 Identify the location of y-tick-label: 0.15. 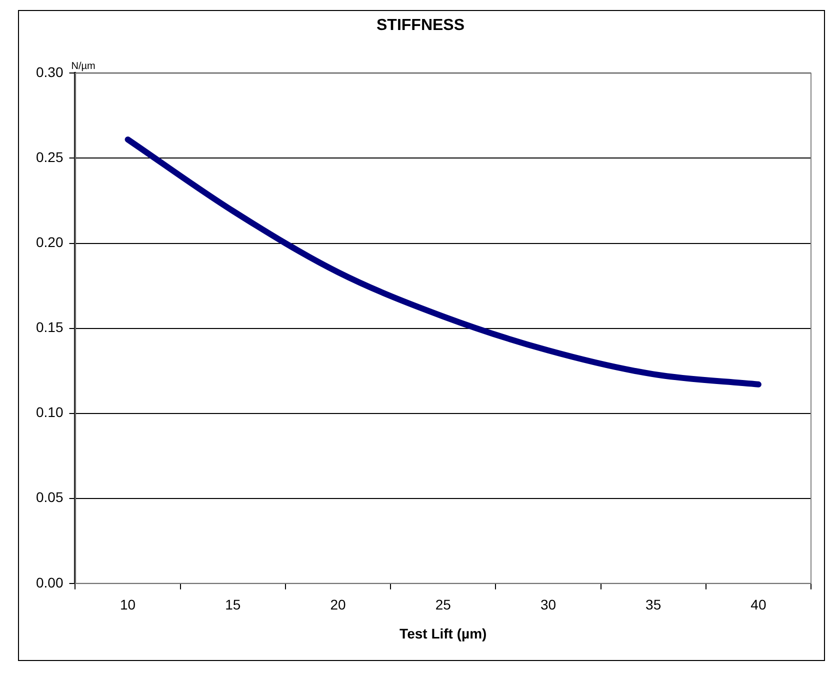
(50, 327).